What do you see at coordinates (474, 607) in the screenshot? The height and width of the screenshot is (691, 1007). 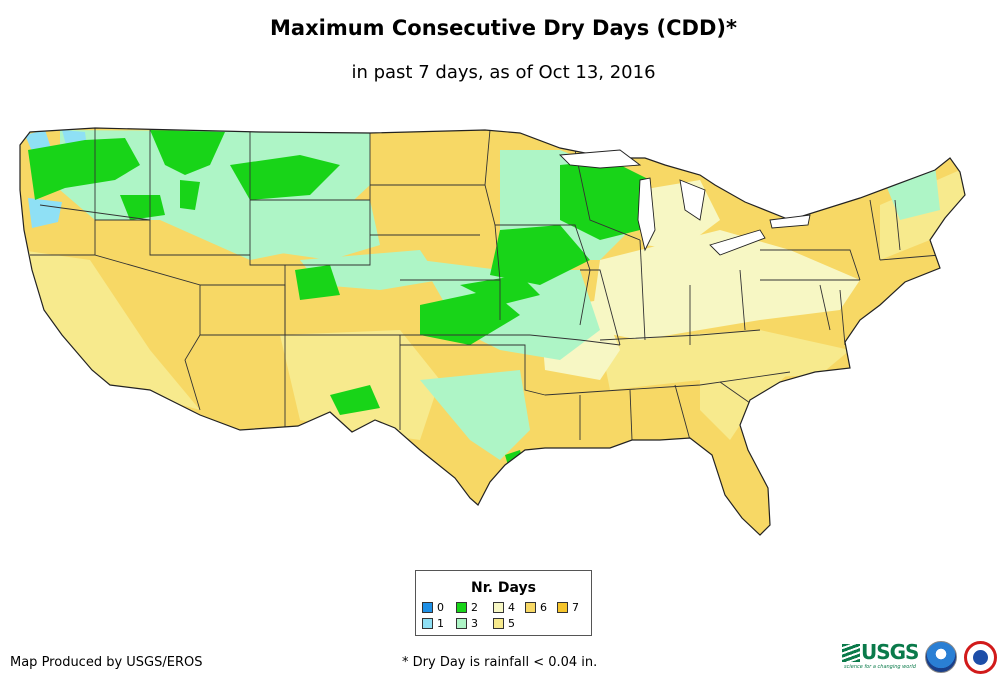 I see `legend-label-2: 2` at bounding box center [474, 607].